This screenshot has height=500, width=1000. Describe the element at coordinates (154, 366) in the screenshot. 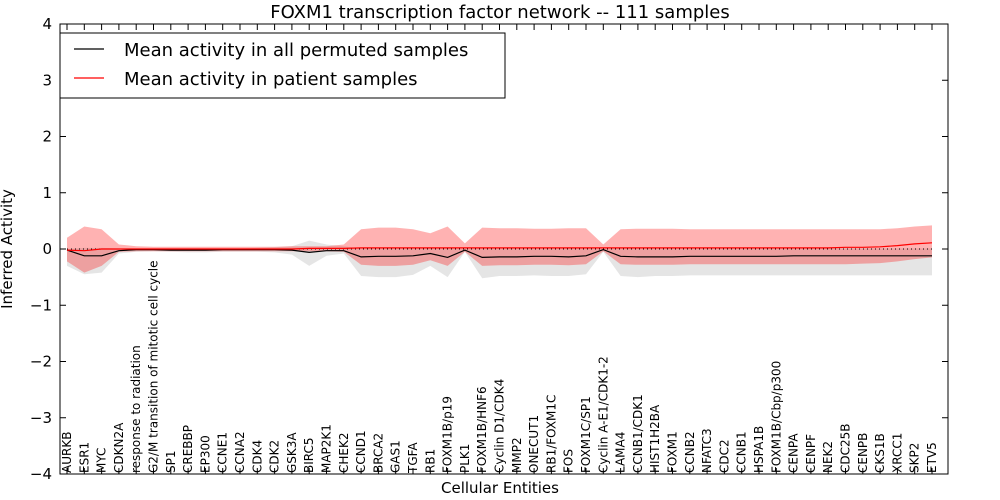

I see `x-tick-label: G2/M transition of mitotic cell cycle` at that location.